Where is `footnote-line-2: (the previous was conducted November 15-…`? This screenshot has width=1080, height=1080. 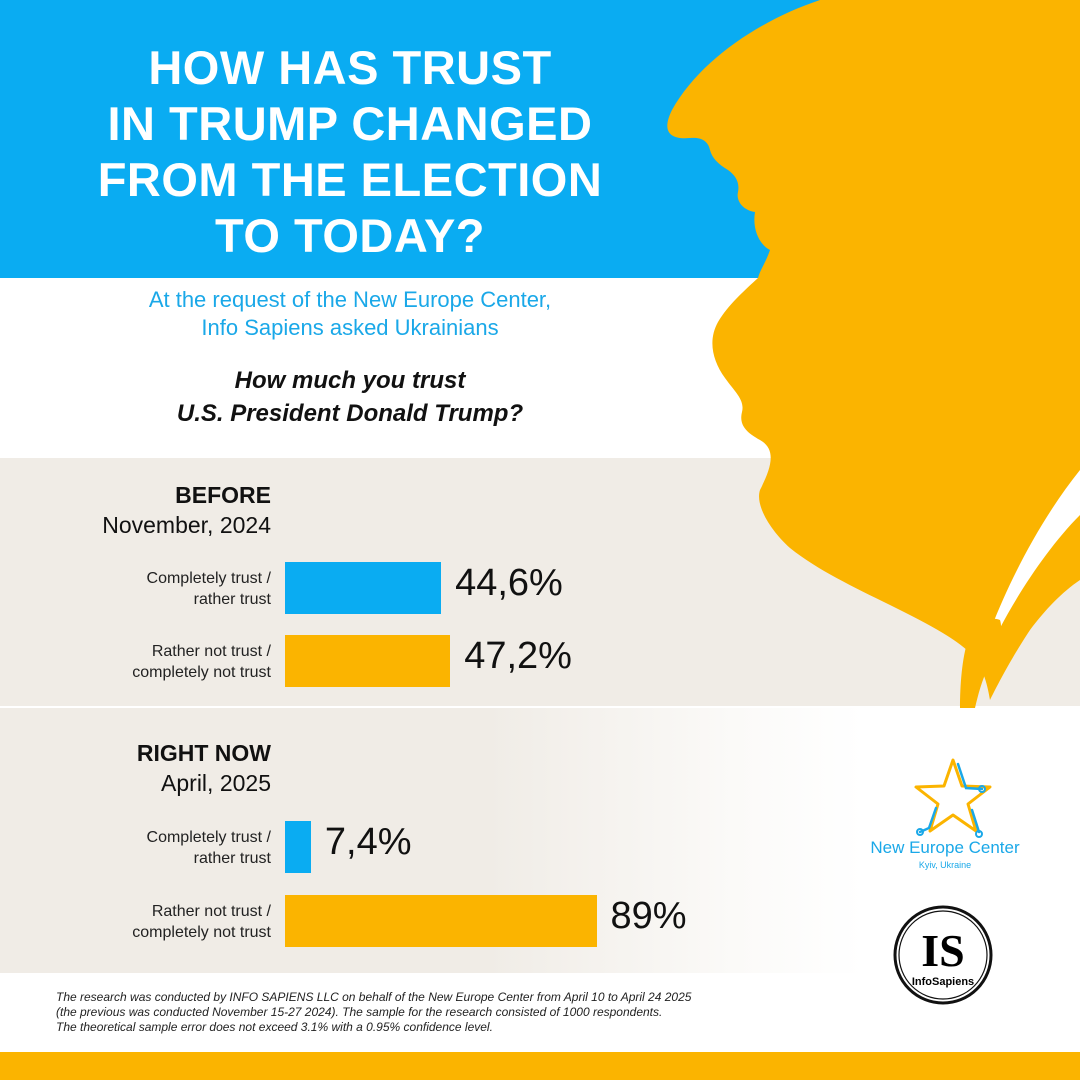 footnote-line-2: (the previous was conducted November 15-… is located at coordinates (359, 1012).